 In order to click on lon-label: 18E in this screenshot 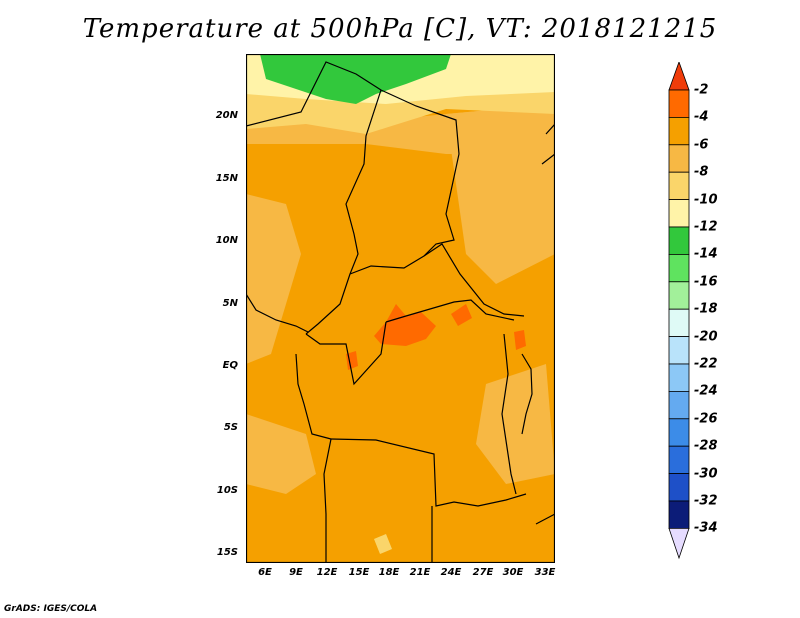, I will do `click(389, 572)`.